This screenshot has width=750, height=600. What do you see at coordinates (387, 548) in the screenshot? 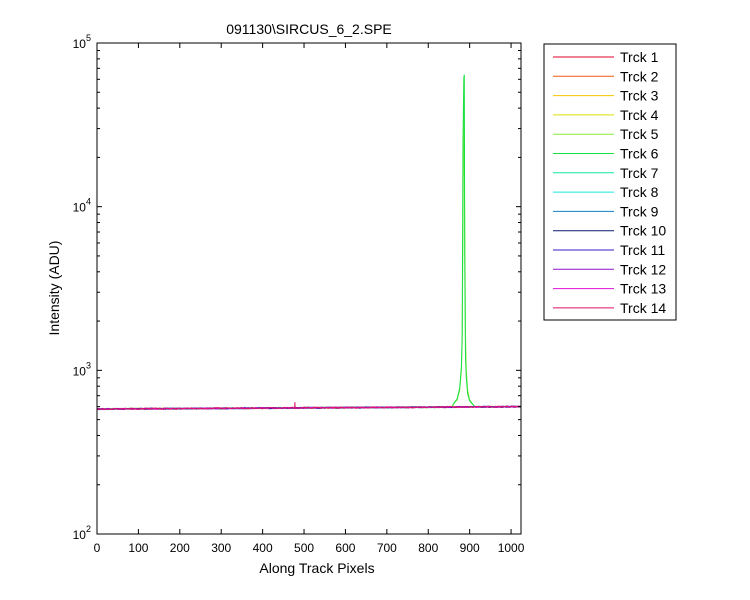
I see `x-tick-label: 700` at bounding box center [387, 548].